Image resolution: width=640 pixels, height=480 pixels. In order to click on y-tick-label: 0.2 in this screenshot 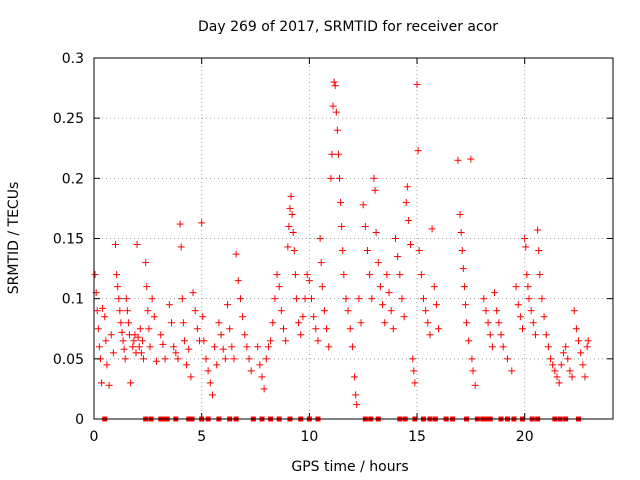, I will do `click(73, 179)`.